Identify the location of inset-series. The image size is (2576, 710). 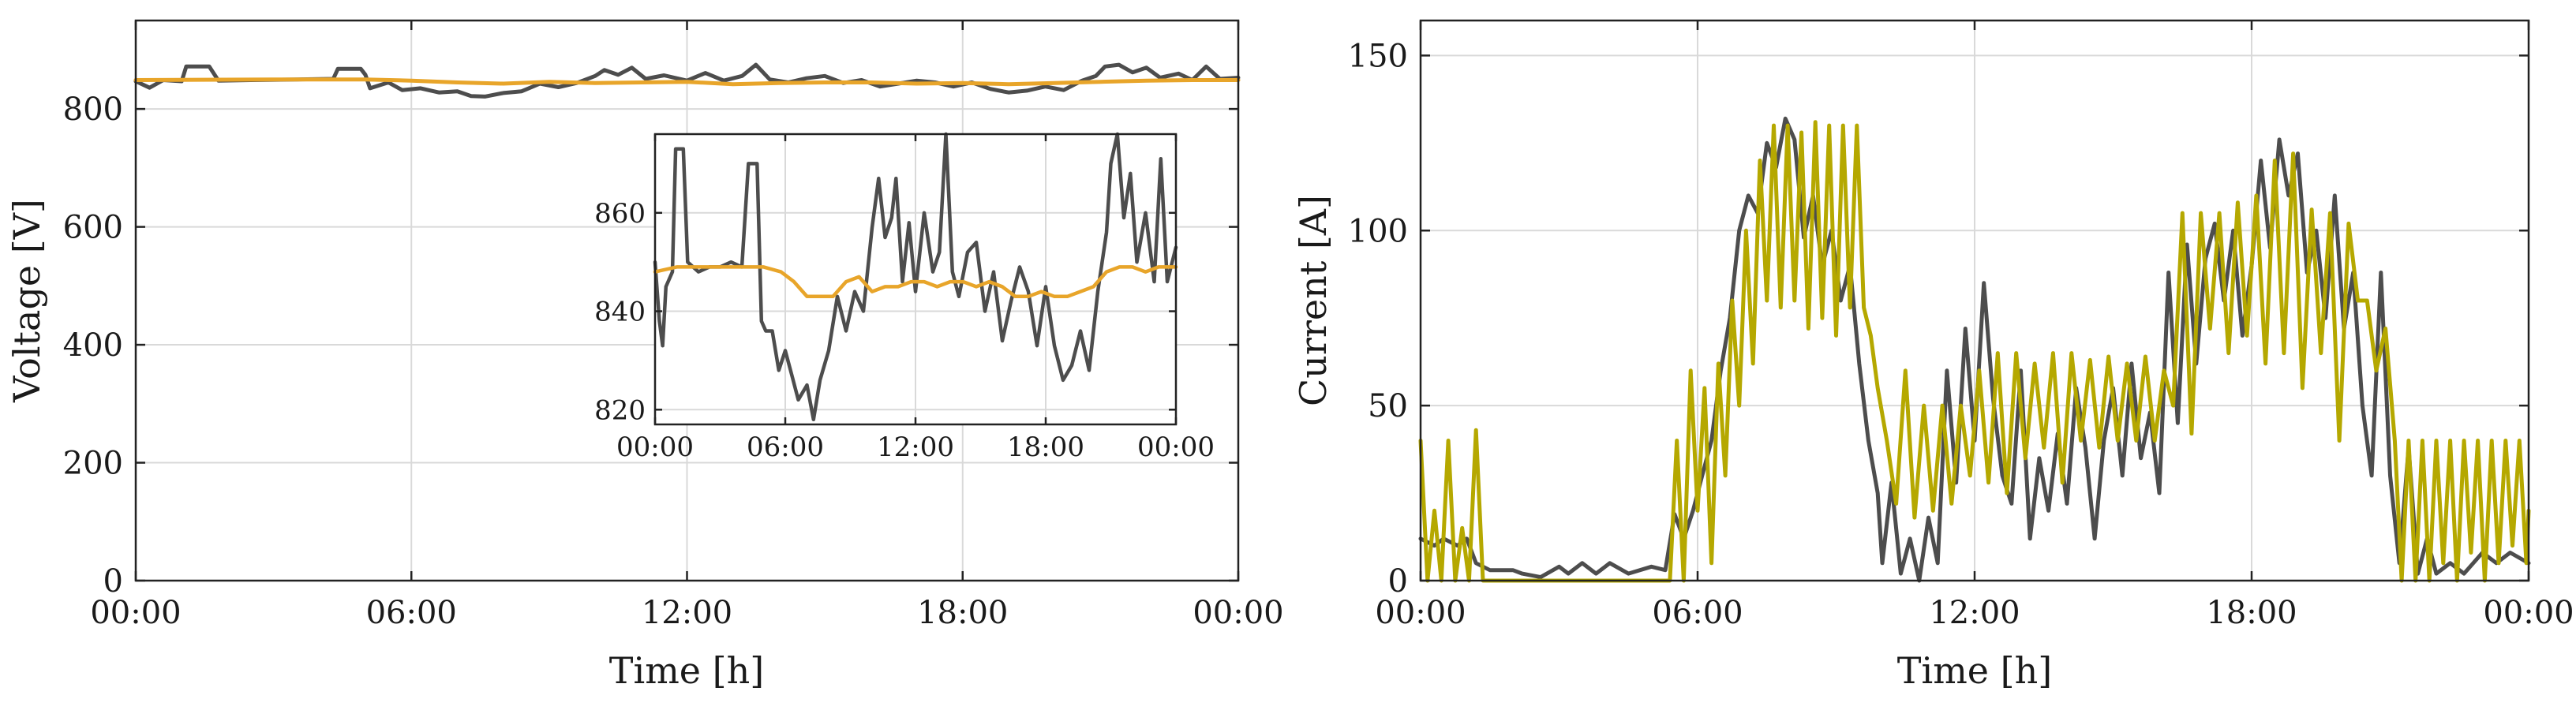
(915, 277).